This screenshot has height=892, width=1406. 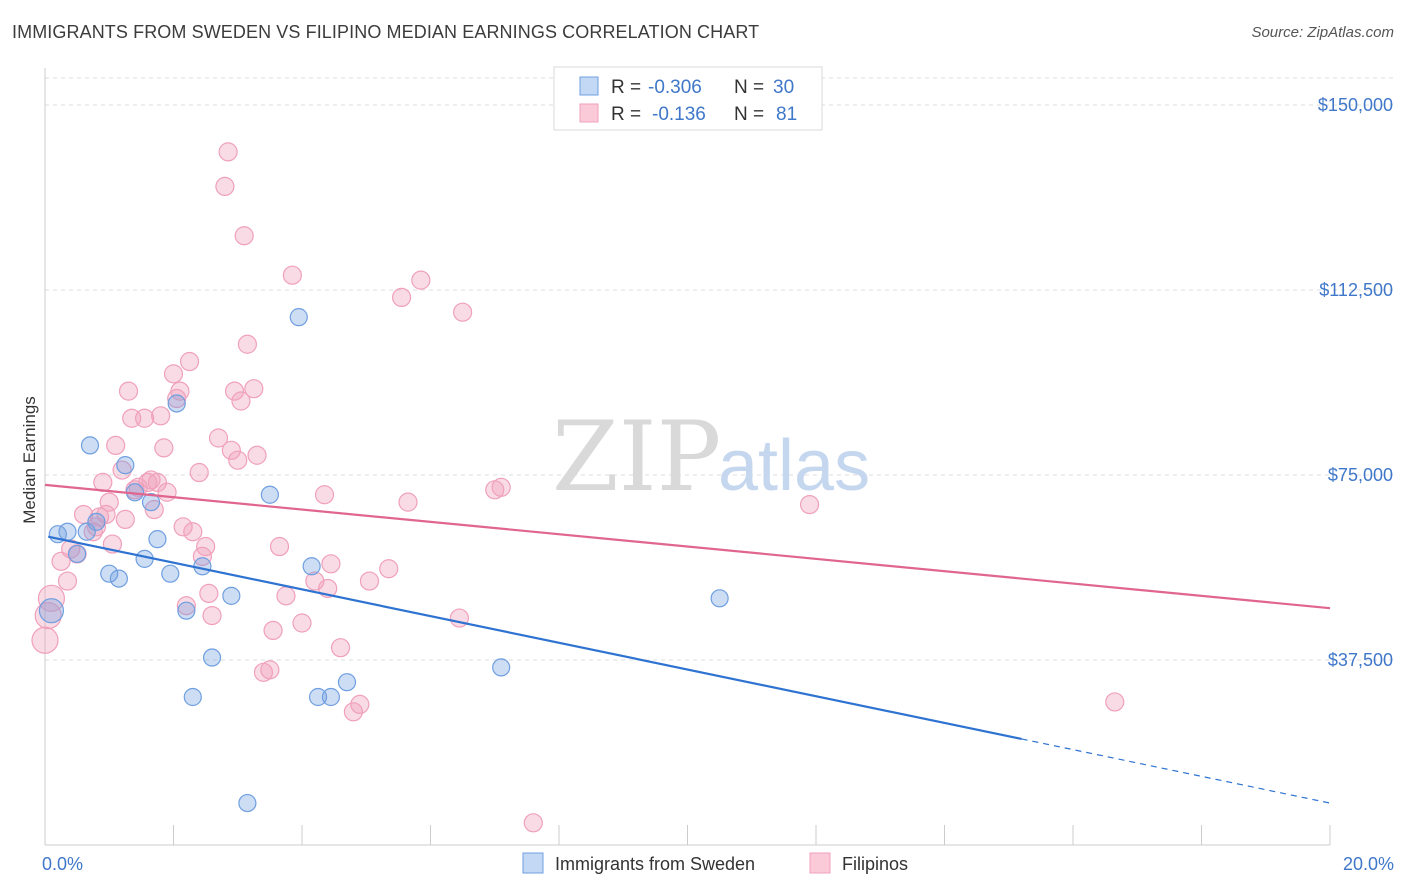 I want to click on legend-n-value-sweden: 30, so click(x=783, y=87).